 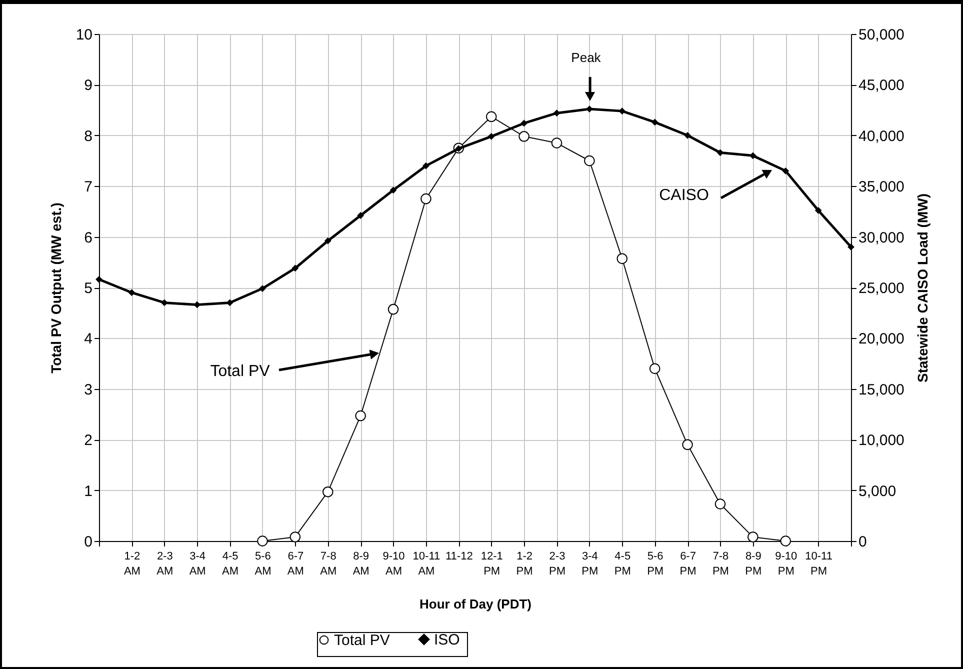 What do you see at coordinates (328, 564) in the screenshot?
I see `x-tick-label: 7-8 AM` at bounding box center [328, 564].